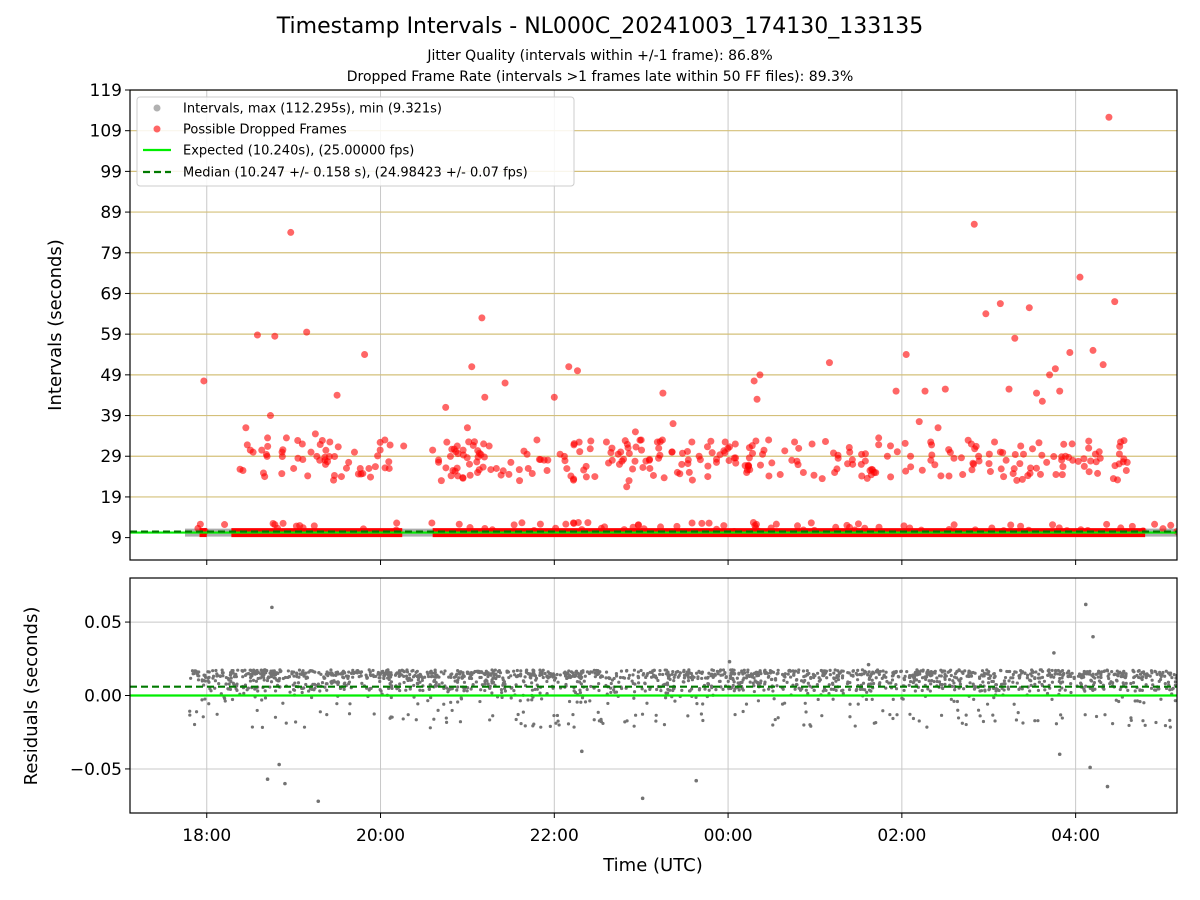 The image size is (1200, 900). What do you see at coordinates (111, 294) in the screenshot?
I see `y-tick-label: 69` at bounding box center [111, 294].